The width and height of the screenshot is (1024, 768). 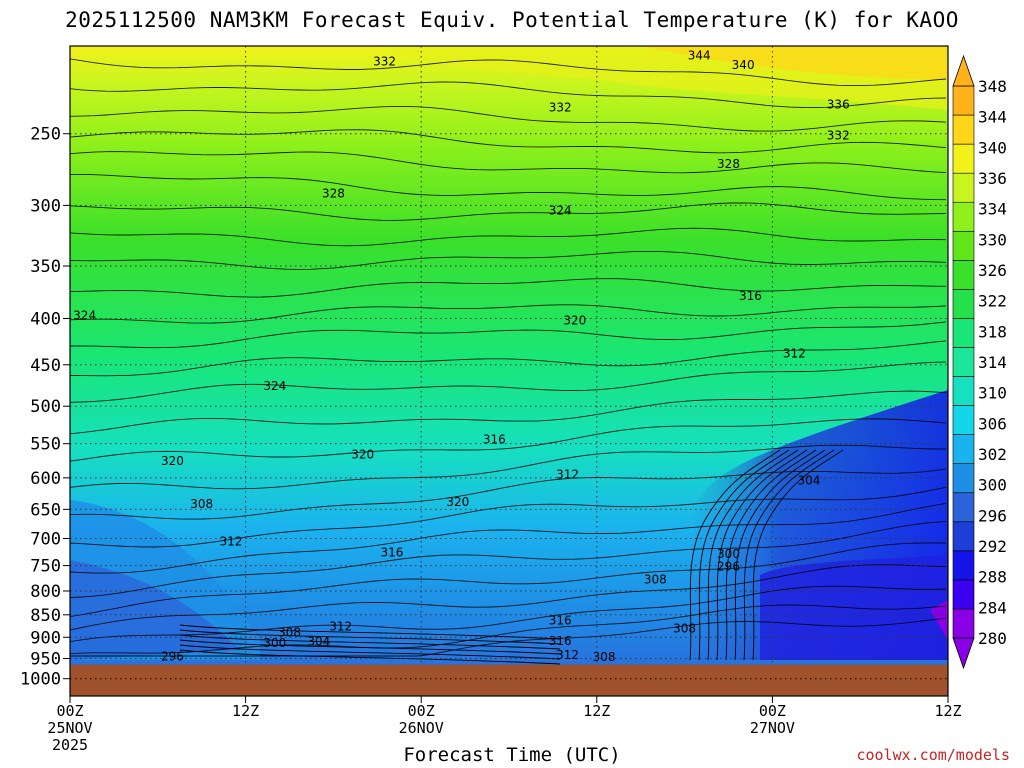 What do you see at coordinates (854, 607) in the screenshot?
I see `cold-core-region` at bounding box center [854, 607].